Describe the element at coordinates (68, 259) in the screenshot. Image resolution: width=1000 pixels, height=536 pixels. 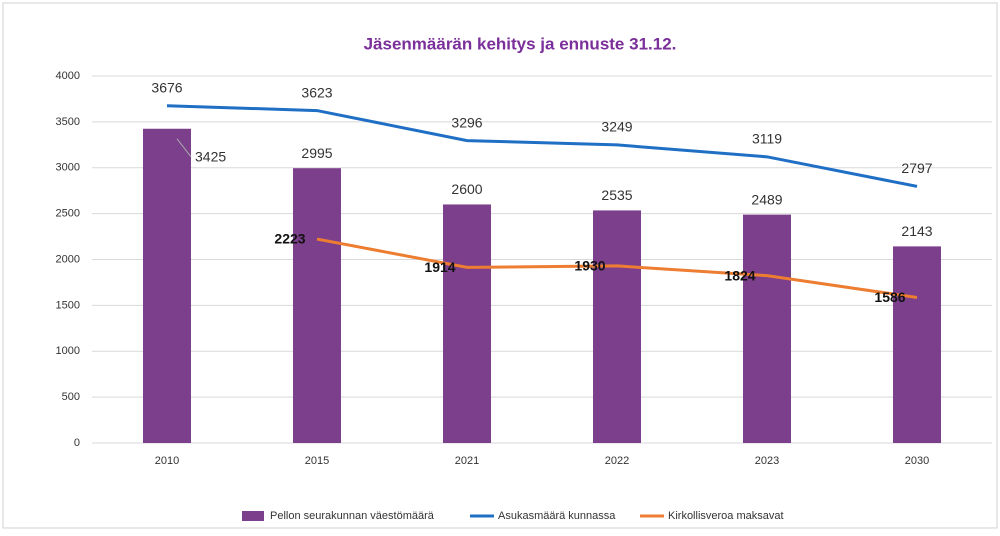
I see `y-tick-label: 2000` at that location.